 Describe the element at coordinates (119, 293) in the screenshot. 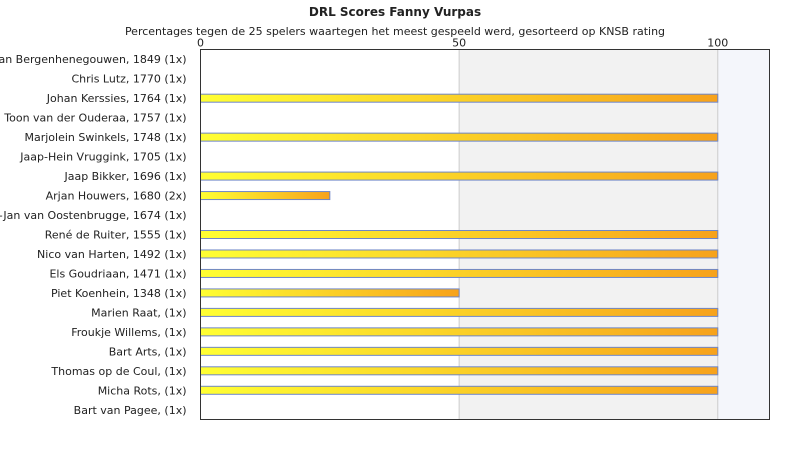

I see `category-label: Piet Koenhein, 1348 (1x)` at that location.